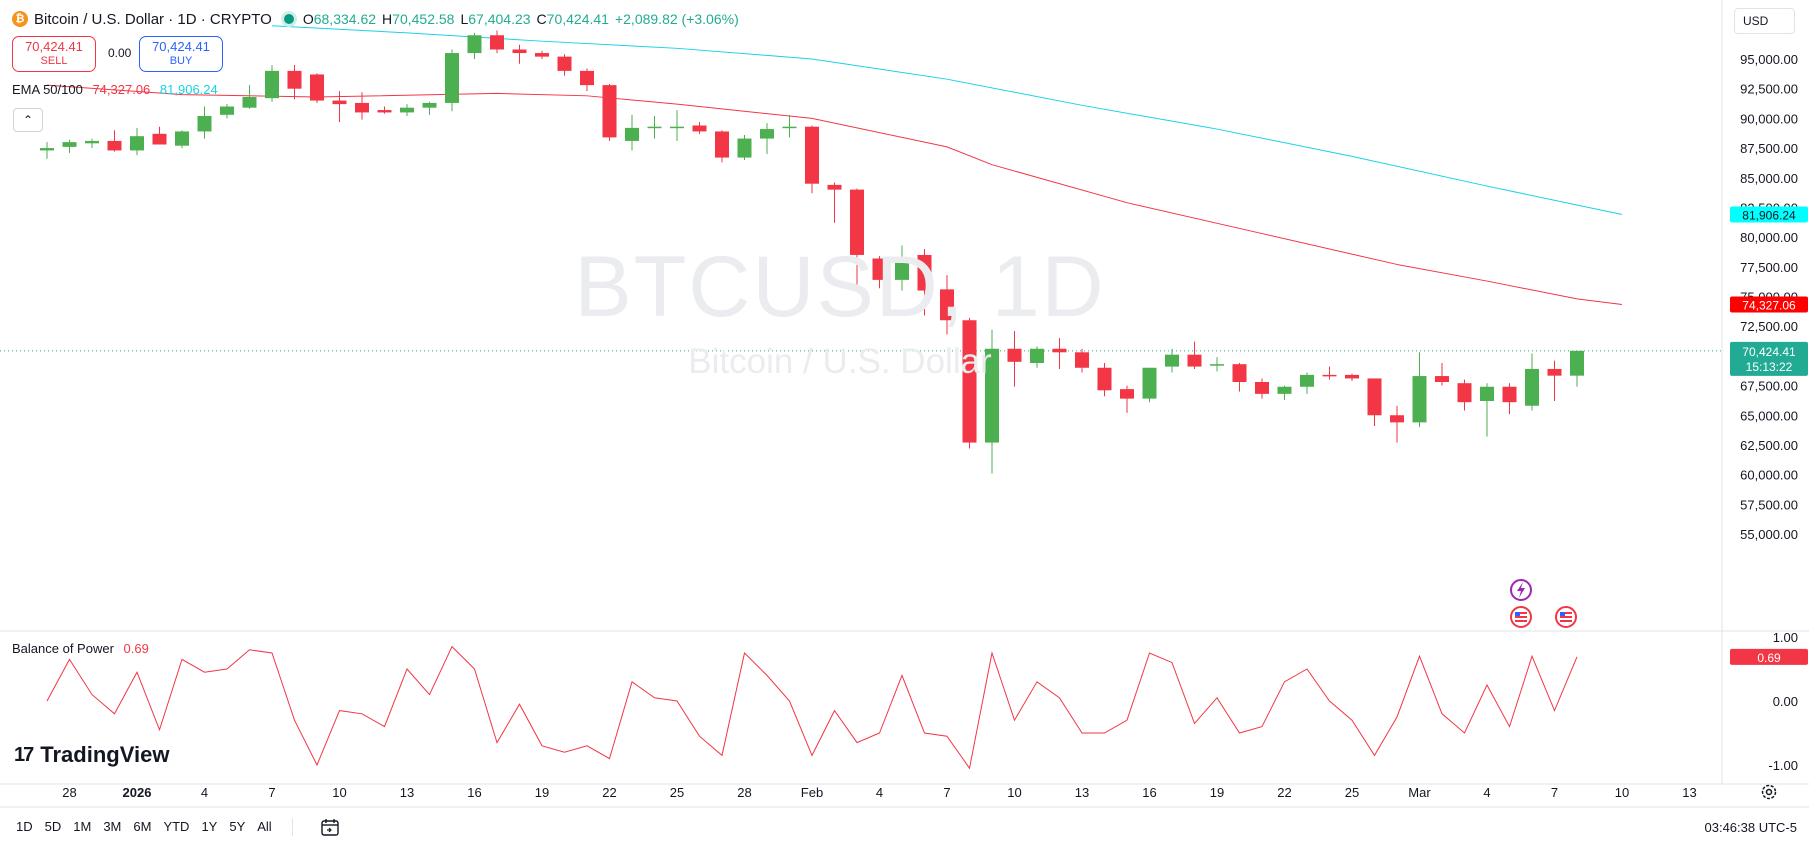 The image size is (1809, 843). What do you see at coordinates (1521, 617) in the screenshot?
I see `us-flag-event-icon` at bounding box center [1521, 617].